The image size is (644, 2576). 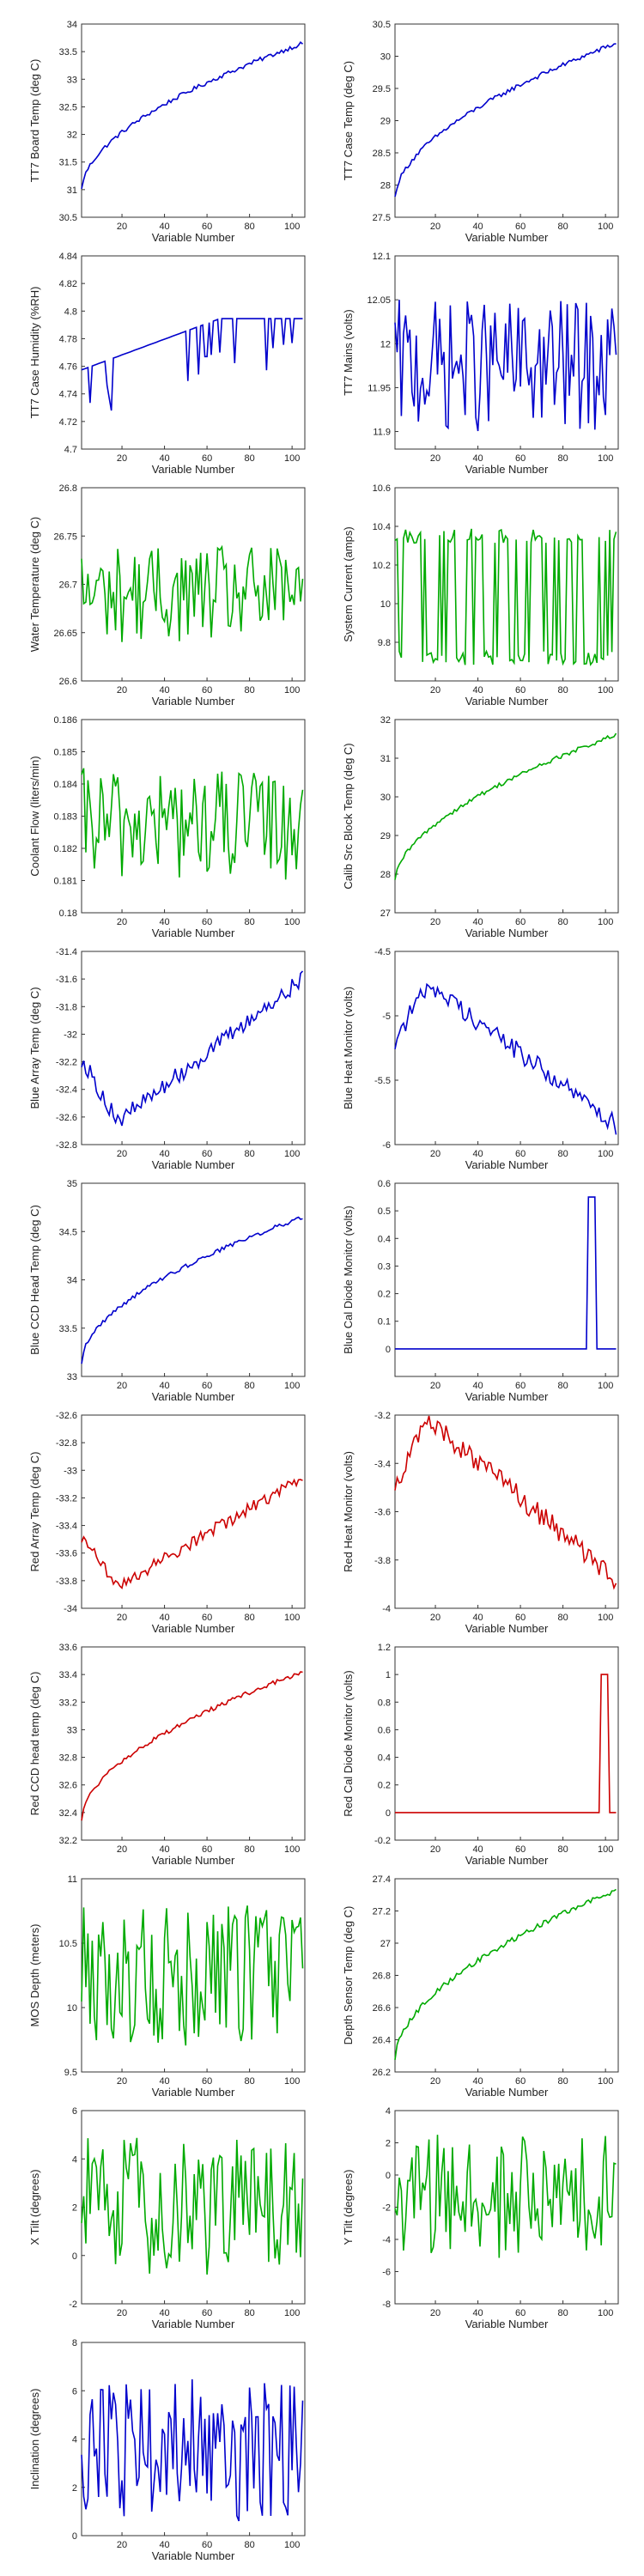 What do you see at coordinates (34, 1744) in the screenshot?
I see `y-axis-label: Red CCD head temp (deg C)` at bounding box center [34, 1744].